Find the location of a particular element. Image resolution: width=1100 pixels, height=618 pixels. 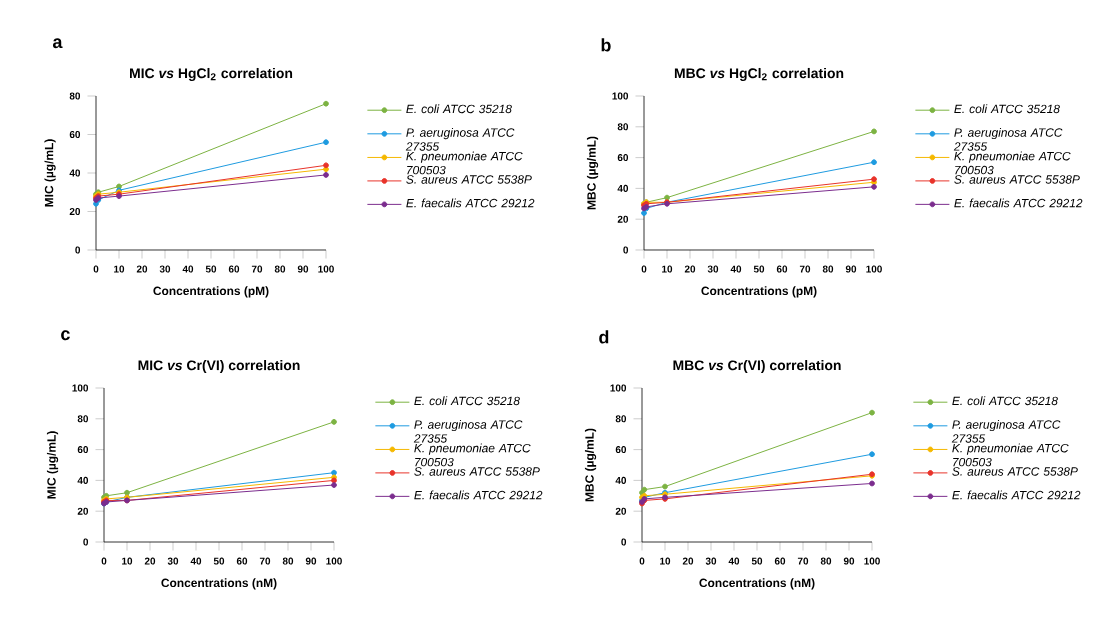

text: a is located at coordinates (57, 43).